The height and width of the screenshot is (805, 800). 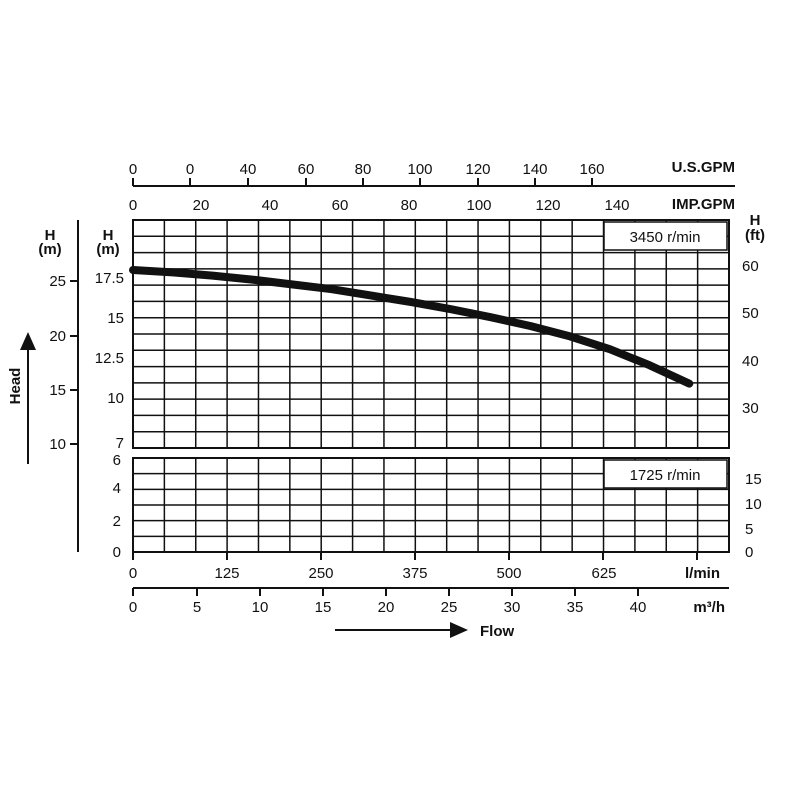 What do you see at coordinates (534, 169) in the screenshot?
I see `usgpm-tick-label: 140` at bounding box center [534, 169].